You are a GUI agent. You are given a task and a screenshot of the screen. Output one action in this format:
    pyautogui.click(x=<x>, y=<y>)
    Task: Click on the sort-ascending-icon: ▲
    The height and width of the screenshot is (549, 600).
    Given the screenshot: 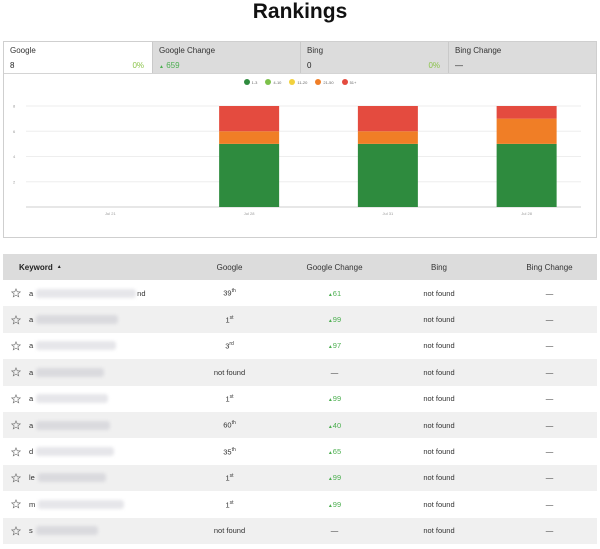 What is the action you would take?
    pyautogui.click(x=59, y=267)
    